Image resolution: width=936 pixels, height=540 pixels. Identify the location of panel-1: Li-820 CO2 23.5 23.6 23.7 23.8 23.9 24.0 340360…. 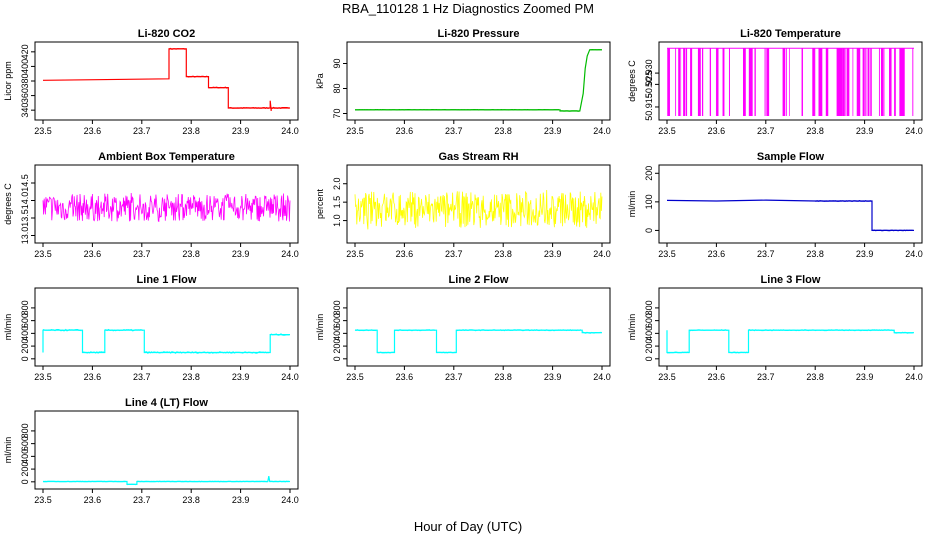
(151, 82).